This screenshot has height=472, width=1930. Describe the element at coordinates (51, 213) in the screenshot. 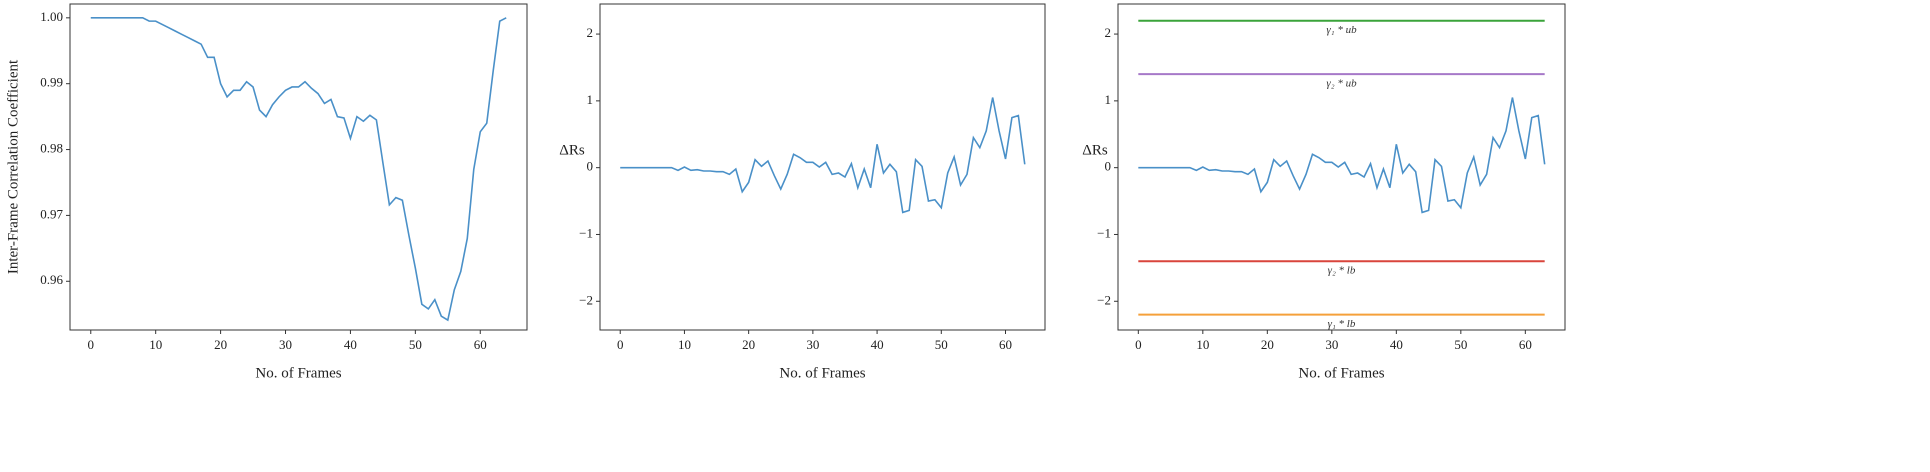

I see `y-tick-label: 0.97` at that location.